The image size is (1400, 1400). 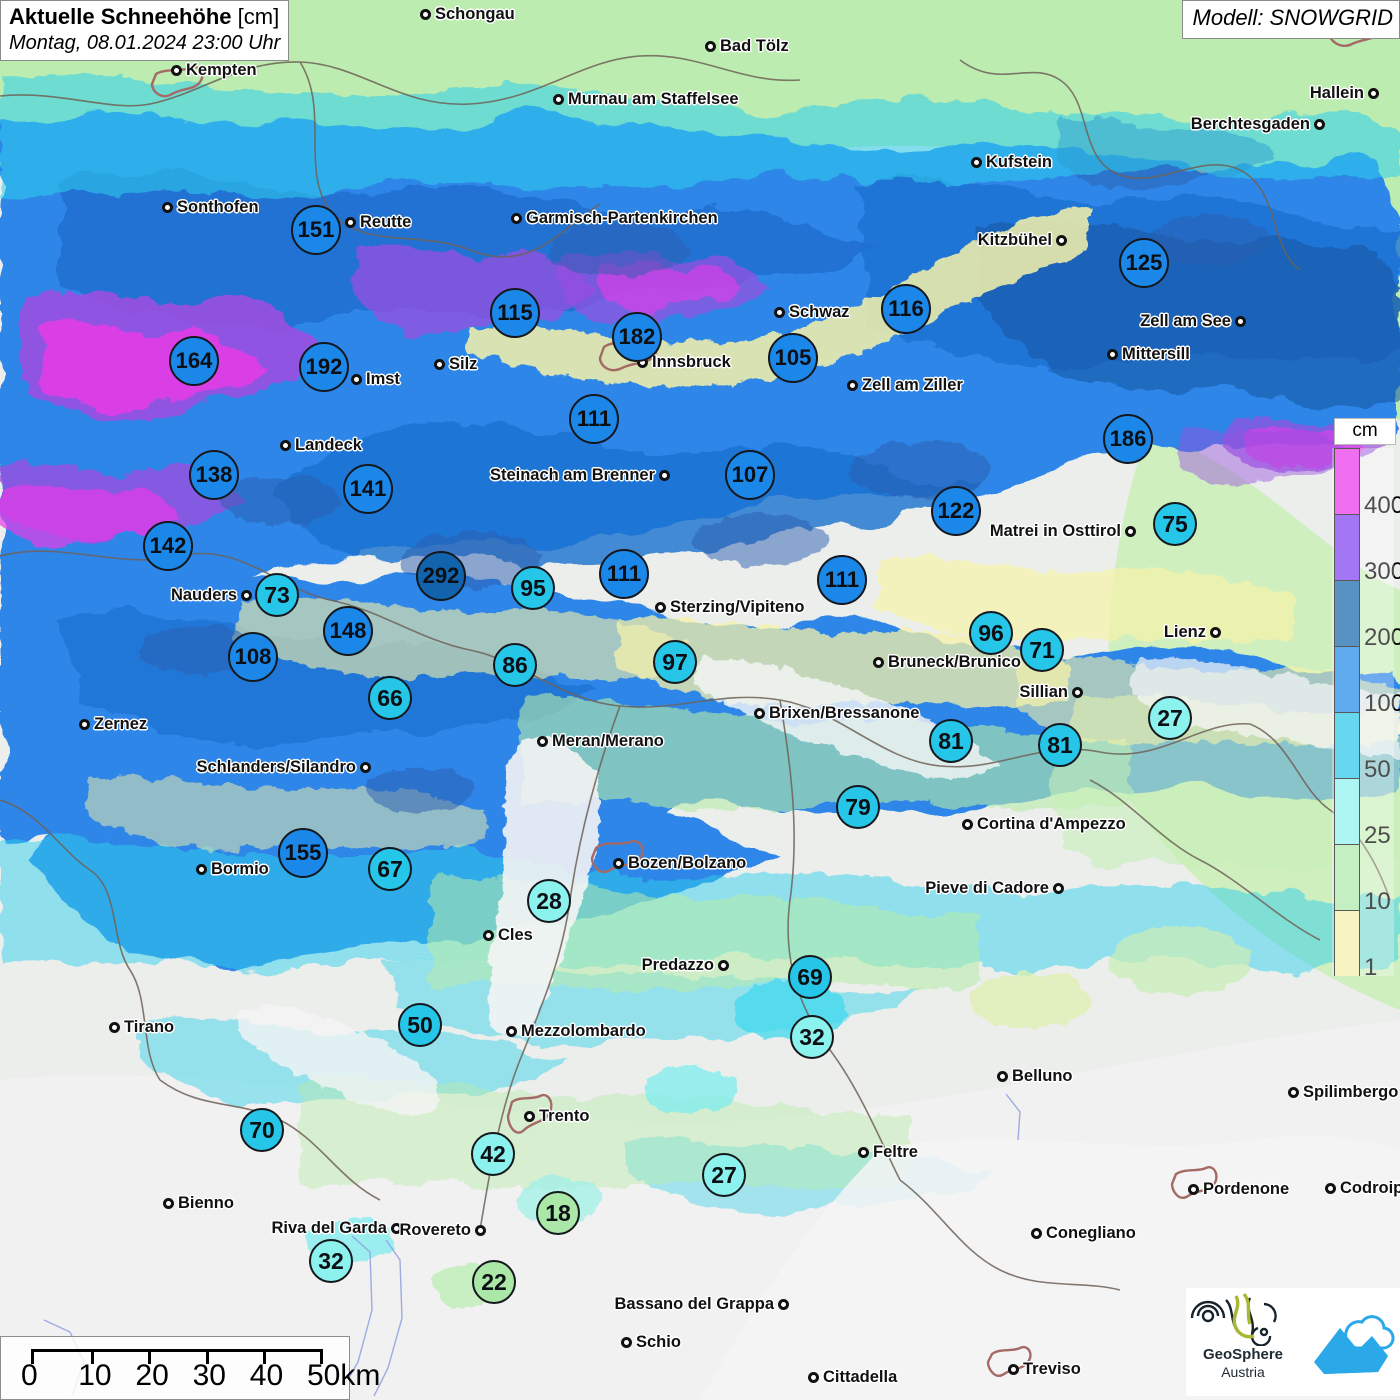 I want to click on city-label: Bad Tölz, so click(x=747, y=46).